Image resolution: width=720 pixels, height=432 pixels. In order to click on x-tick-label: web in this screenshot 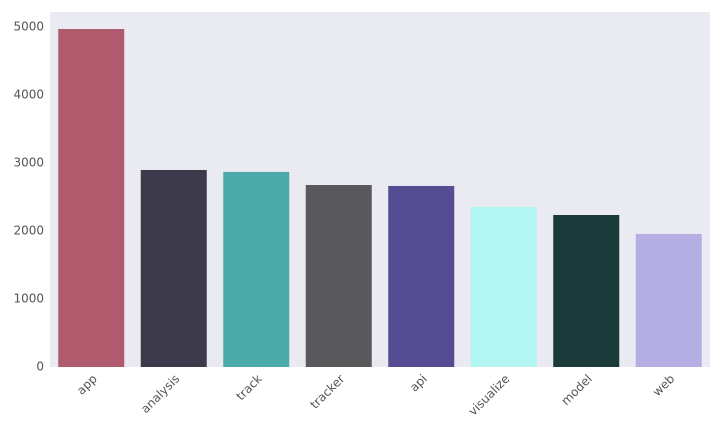, I will do `click(663, 385)`.